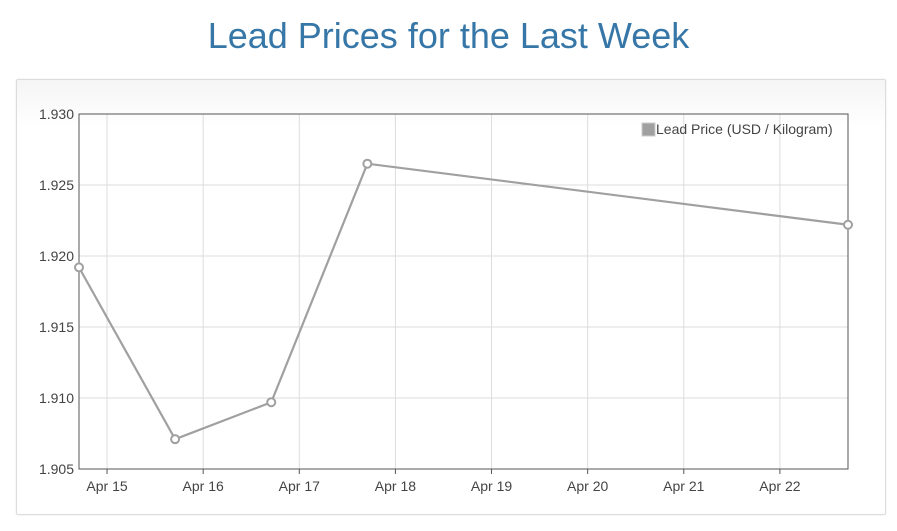  What do you see at coordinates (203, 486) in the screenshot?
I see `x-tick-label: Apr 16` at bounding box center [203, 486].